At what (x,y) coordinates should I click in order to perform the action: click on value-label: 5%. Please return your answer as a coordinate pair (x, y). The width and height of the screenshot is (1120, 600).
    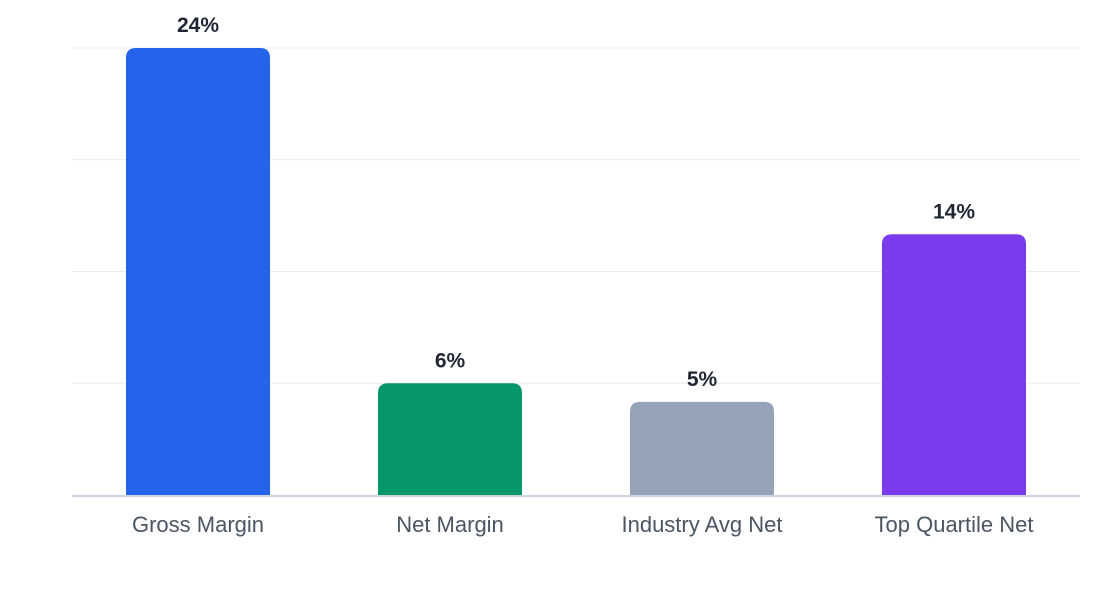
    Looking at the image, I should click on (702, 379).